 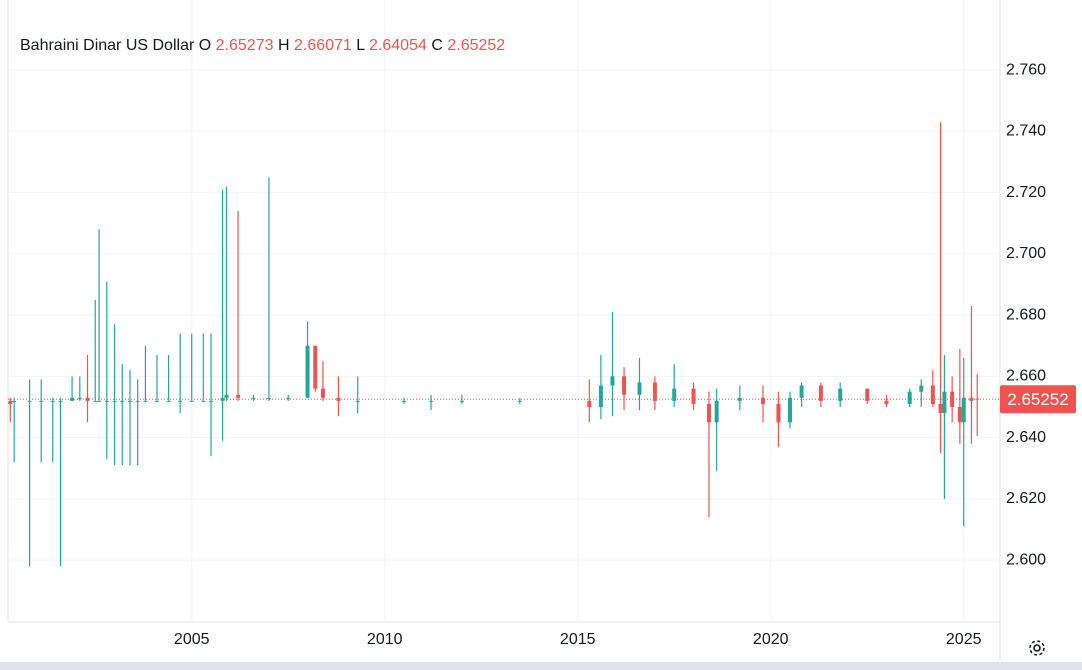 I want to click on price-tag, so click(x=1038, y=399).